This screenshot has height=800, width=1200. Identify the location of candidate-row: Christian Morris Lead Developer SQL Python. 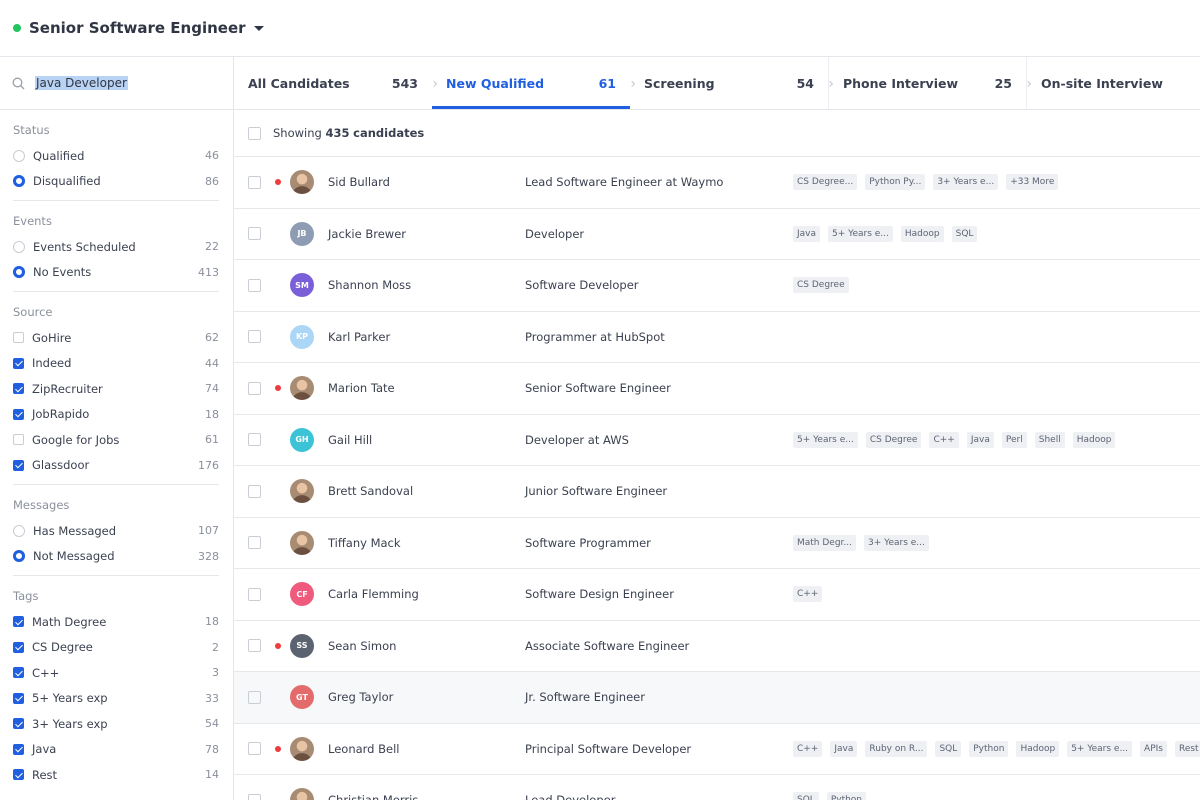
(717, 787).